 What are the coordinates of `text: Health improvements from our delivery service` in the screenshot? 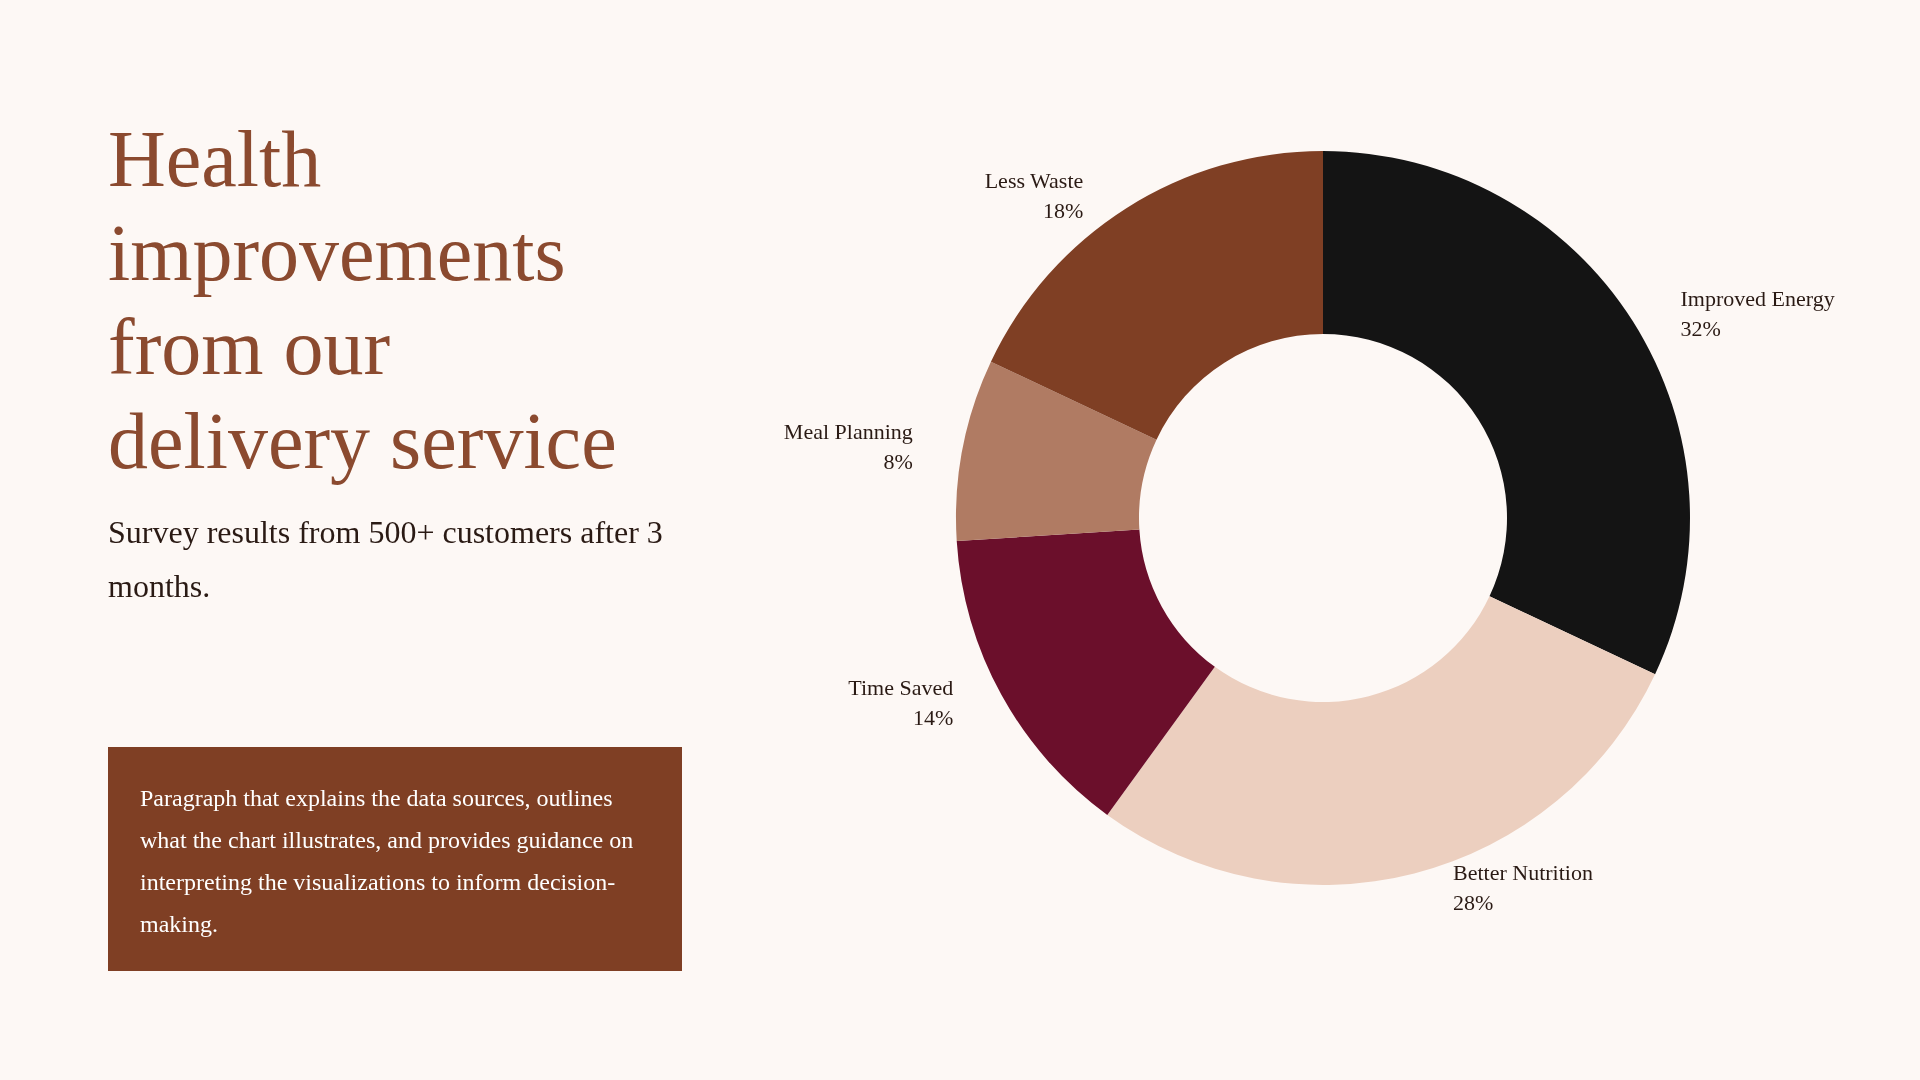 It's located at (363, 300).